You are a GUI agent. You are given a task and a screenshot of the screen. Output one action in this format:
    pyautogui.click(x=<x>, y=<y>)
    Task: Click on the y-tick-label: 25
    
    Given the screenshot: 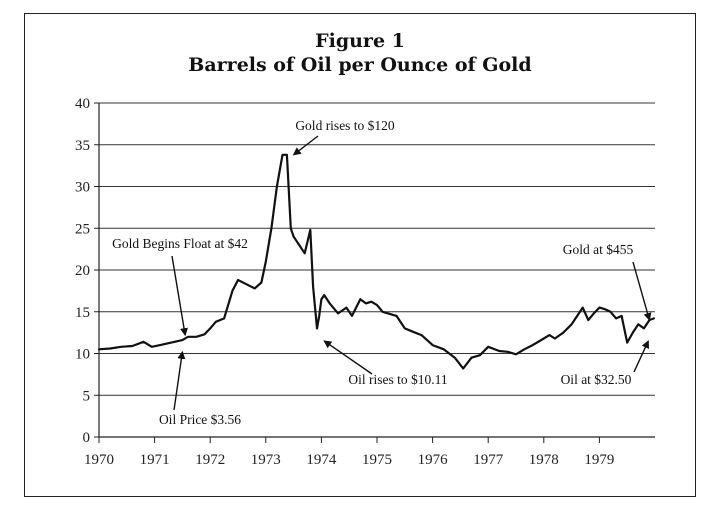 What is the action you would take?
    pyautogui.click(x=82, y=229)
    